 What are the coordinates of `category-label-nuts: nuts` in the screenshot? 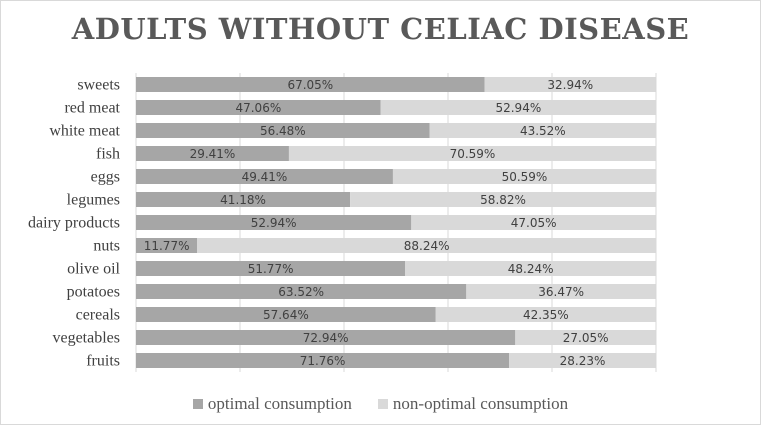 It's located at (106, 246).